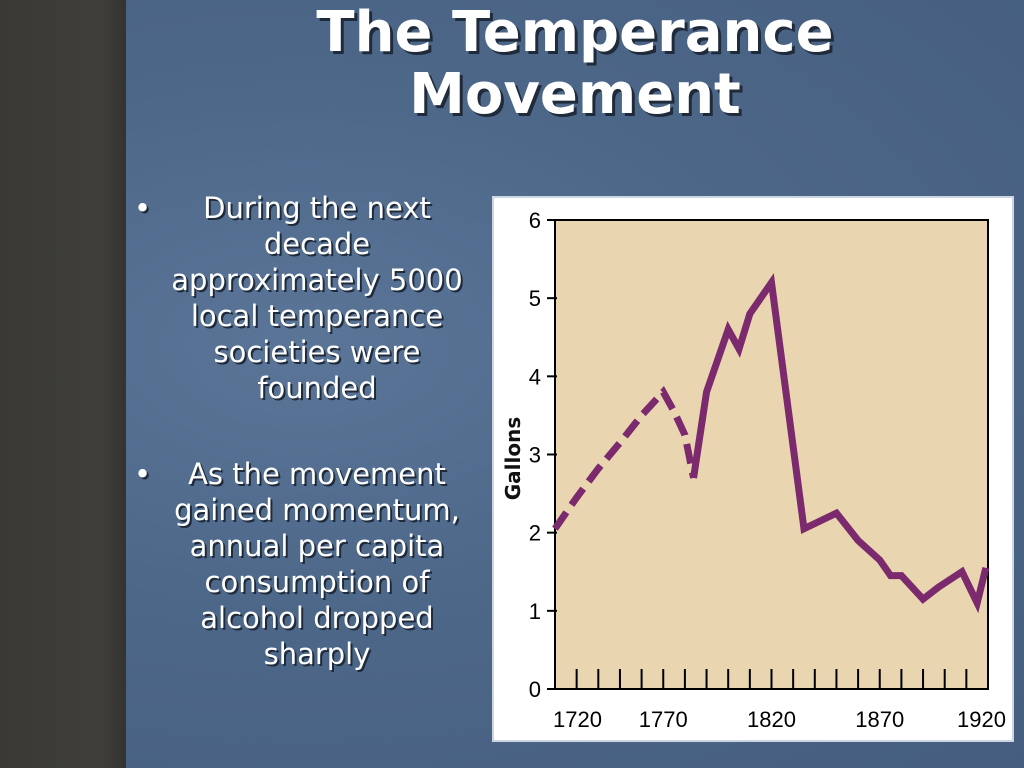  What do you see at coordinates (771, 719) in the screenshot?
I see `x-tick-label: 1820` at bounding box center [771, 719].